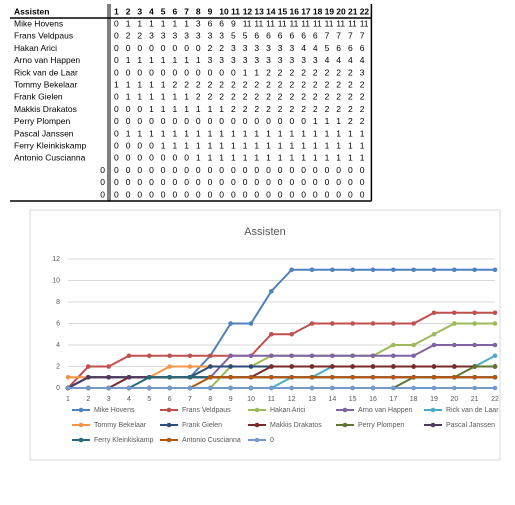 Image resolution: width=515 pixels, height=505 pixels. What do you see at coordinates (102, 170) in the screenshot?
I see `row-name: 0` at bounding box center [102, 170].